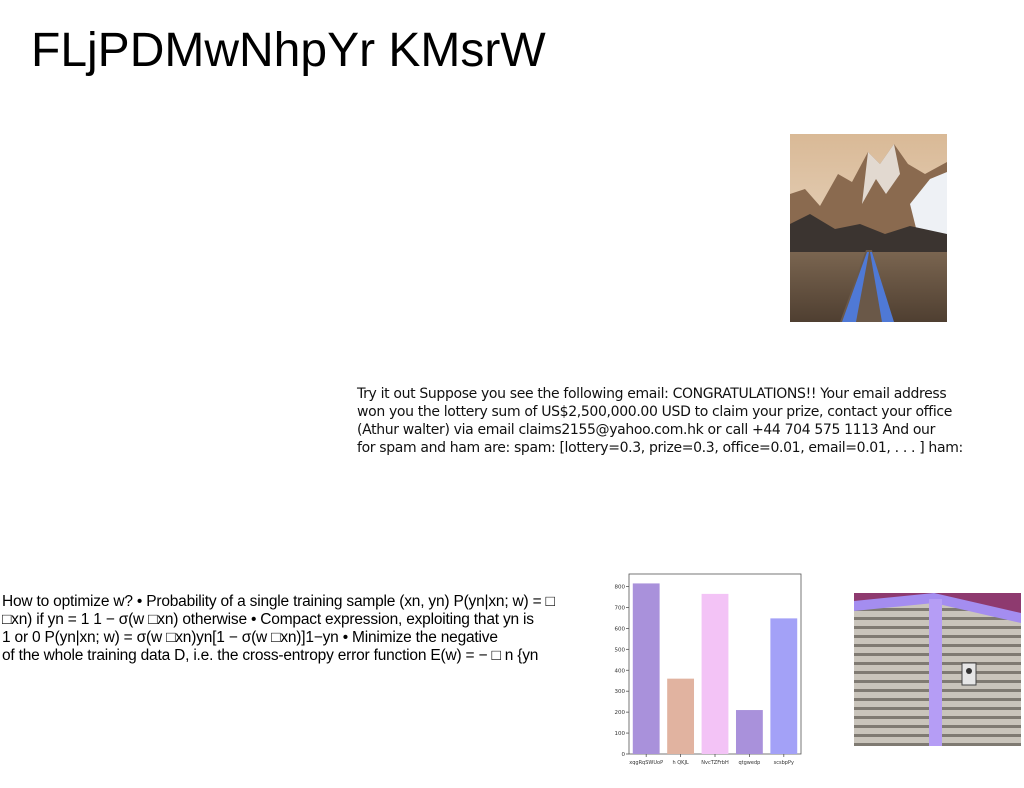 This screenshot has width=1024, height=788. I want to click on x-tick-label: xqgRqSWUoP, so click(646, 763).